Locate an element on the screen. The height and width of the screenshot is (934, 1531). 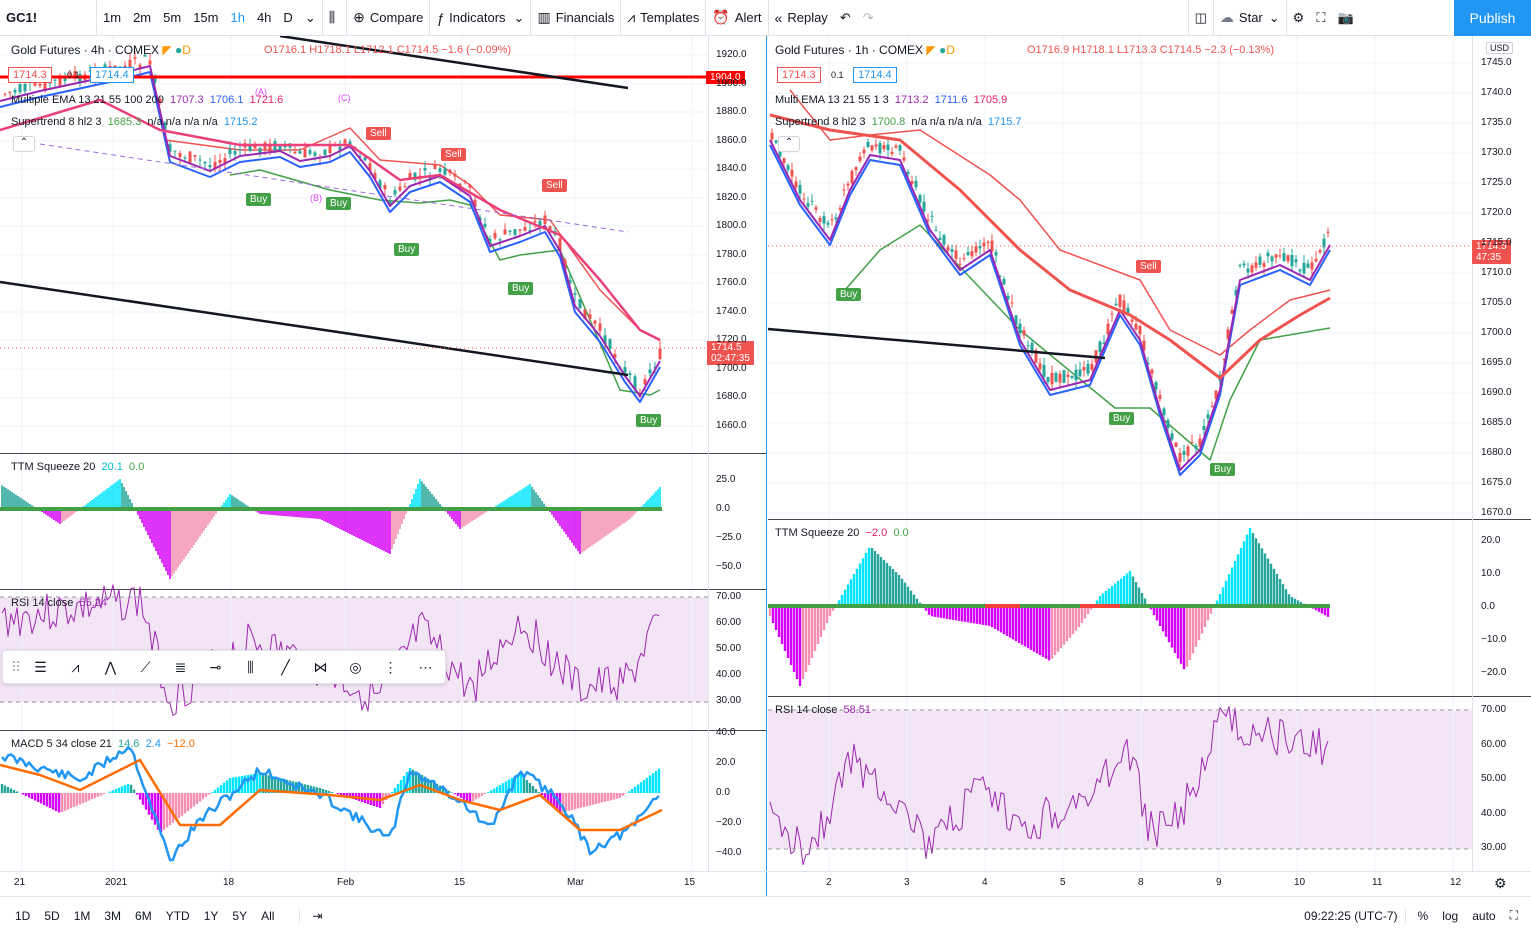
date-range-icon: ⋯ is located at coordinates (425, 666).